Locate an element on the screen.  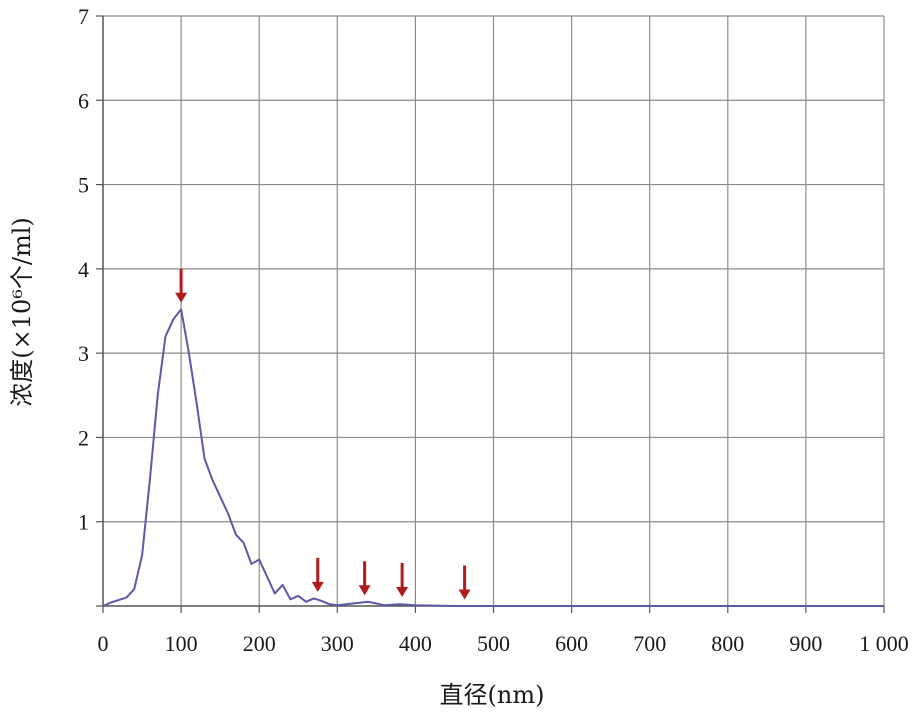
y-tick-label: 1 is located at coordinates (83, 522).